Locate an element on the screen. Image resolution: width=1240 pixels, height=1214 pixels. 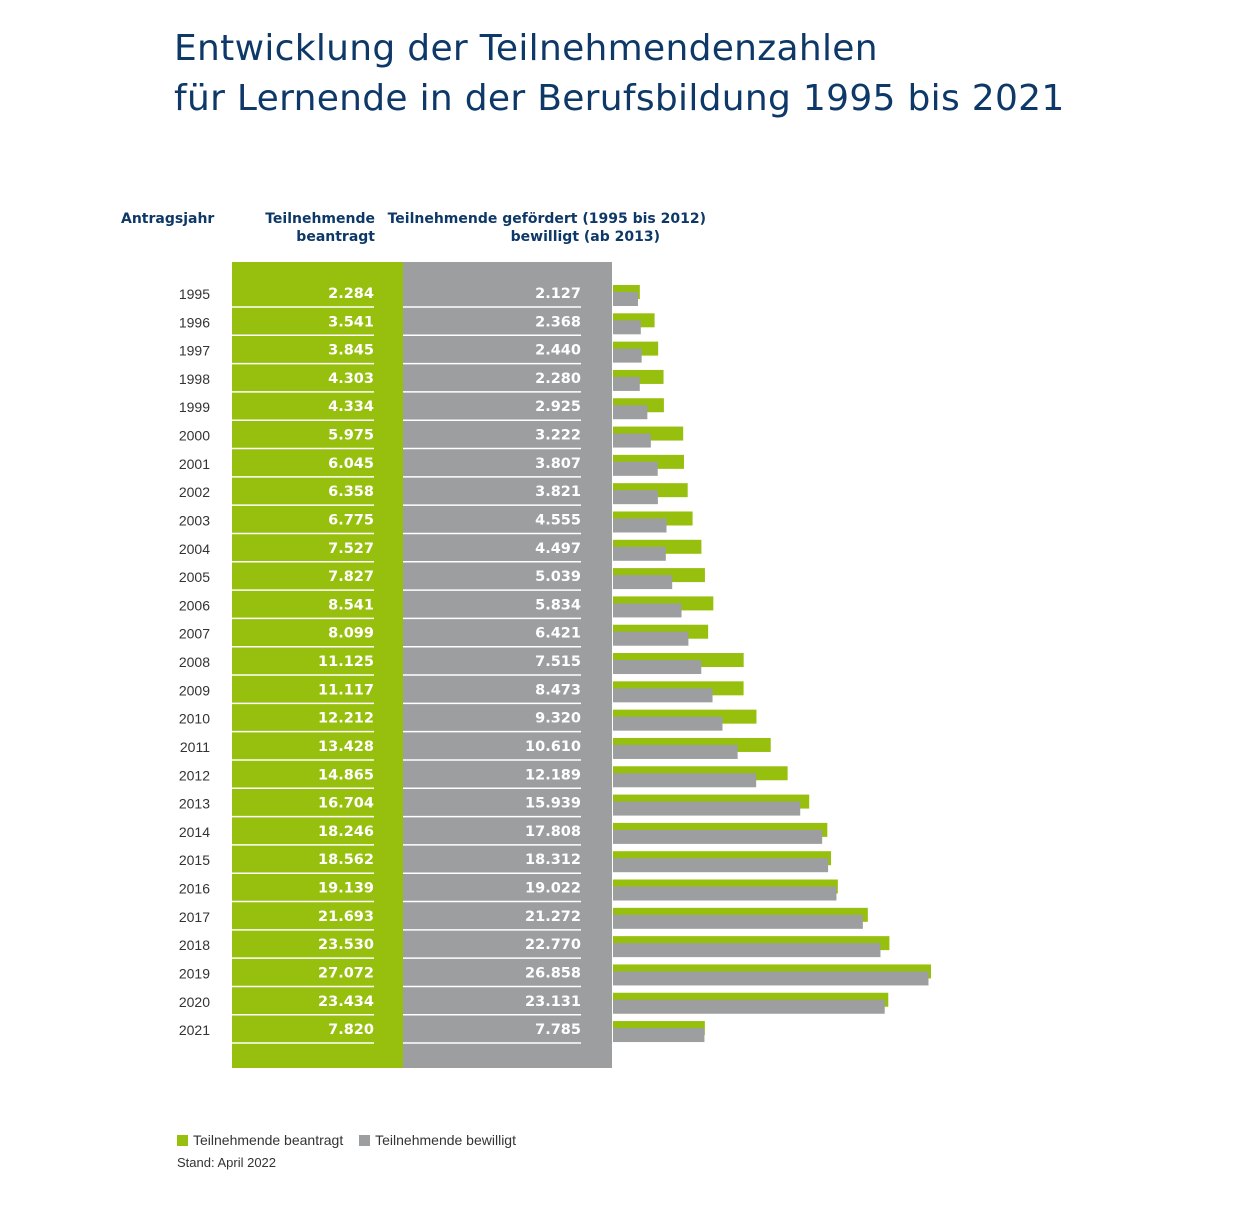
legend-label-granted: Teilnehmende bewilligt is located at coordinates (445, 1140).